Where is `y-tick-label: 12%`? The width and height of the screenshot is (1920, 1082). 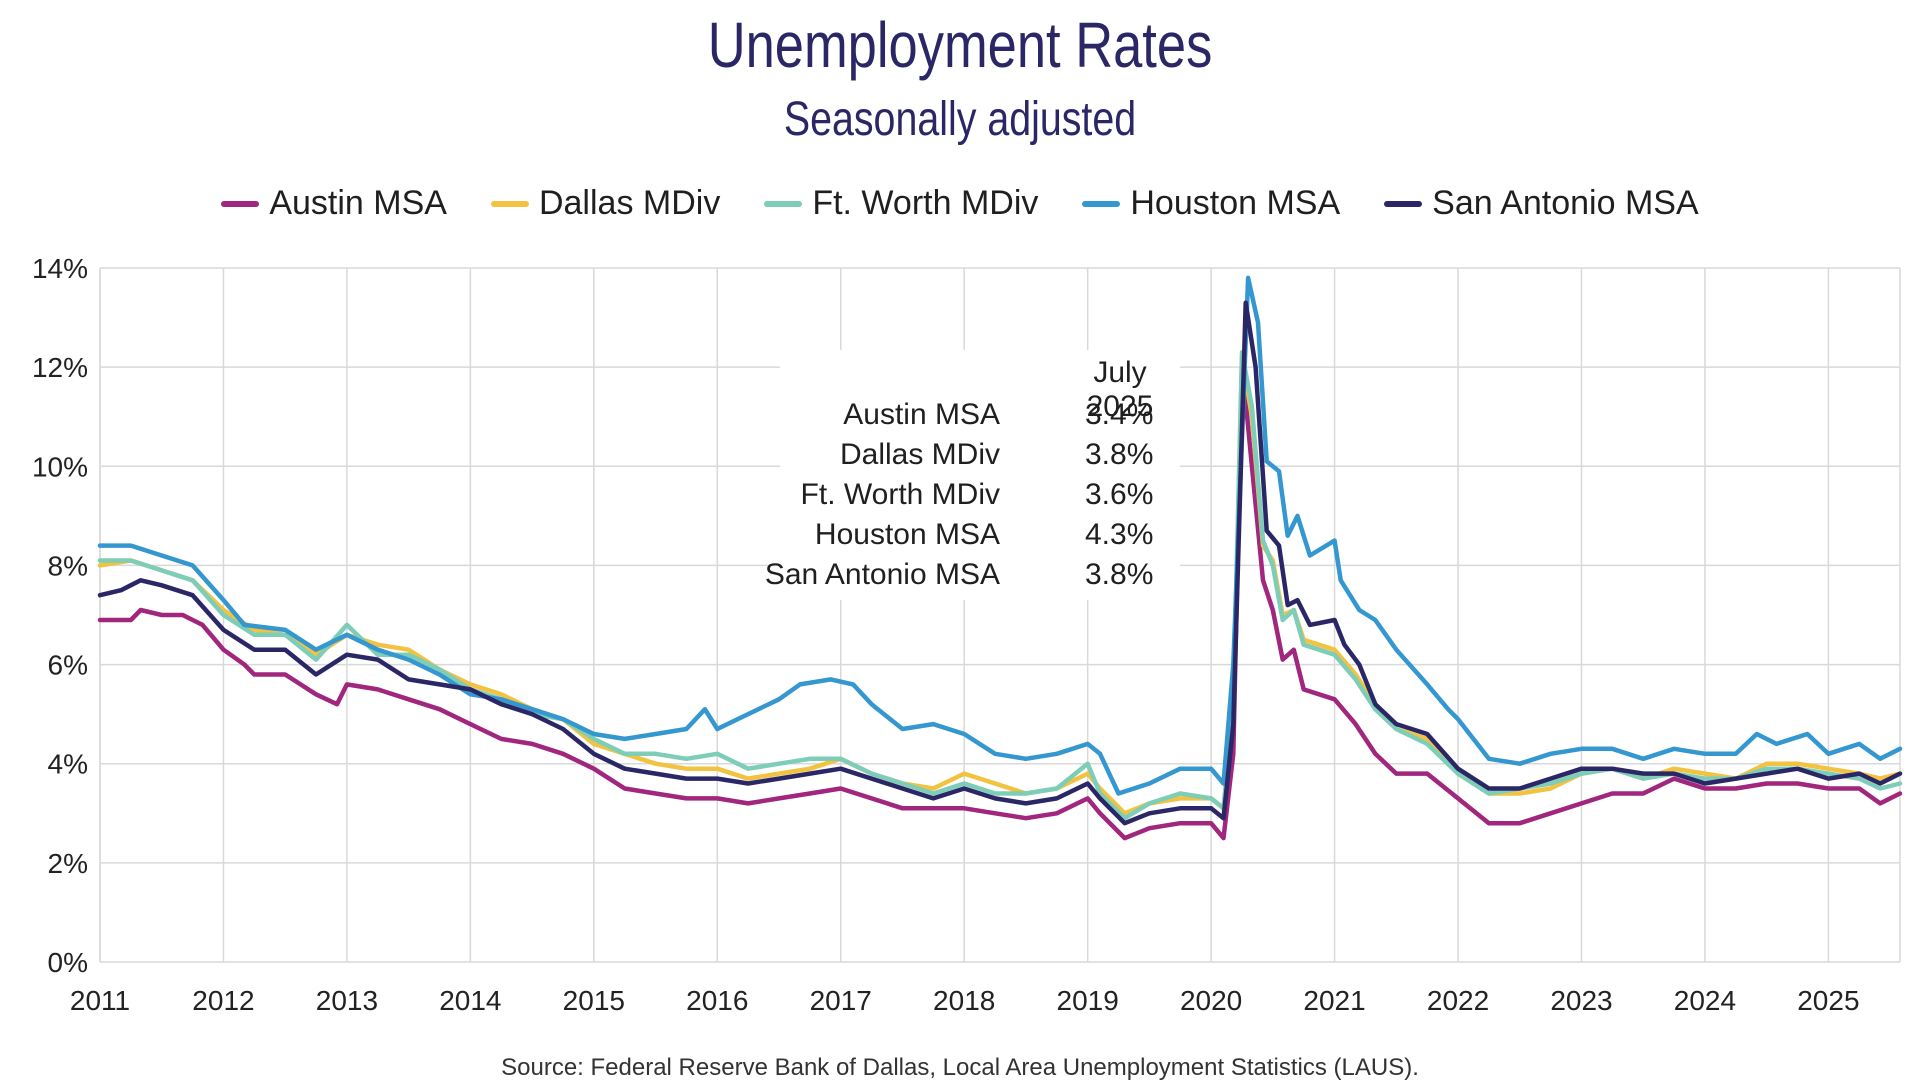 y-tick-label: 12% is located at coordinates (60, 367).